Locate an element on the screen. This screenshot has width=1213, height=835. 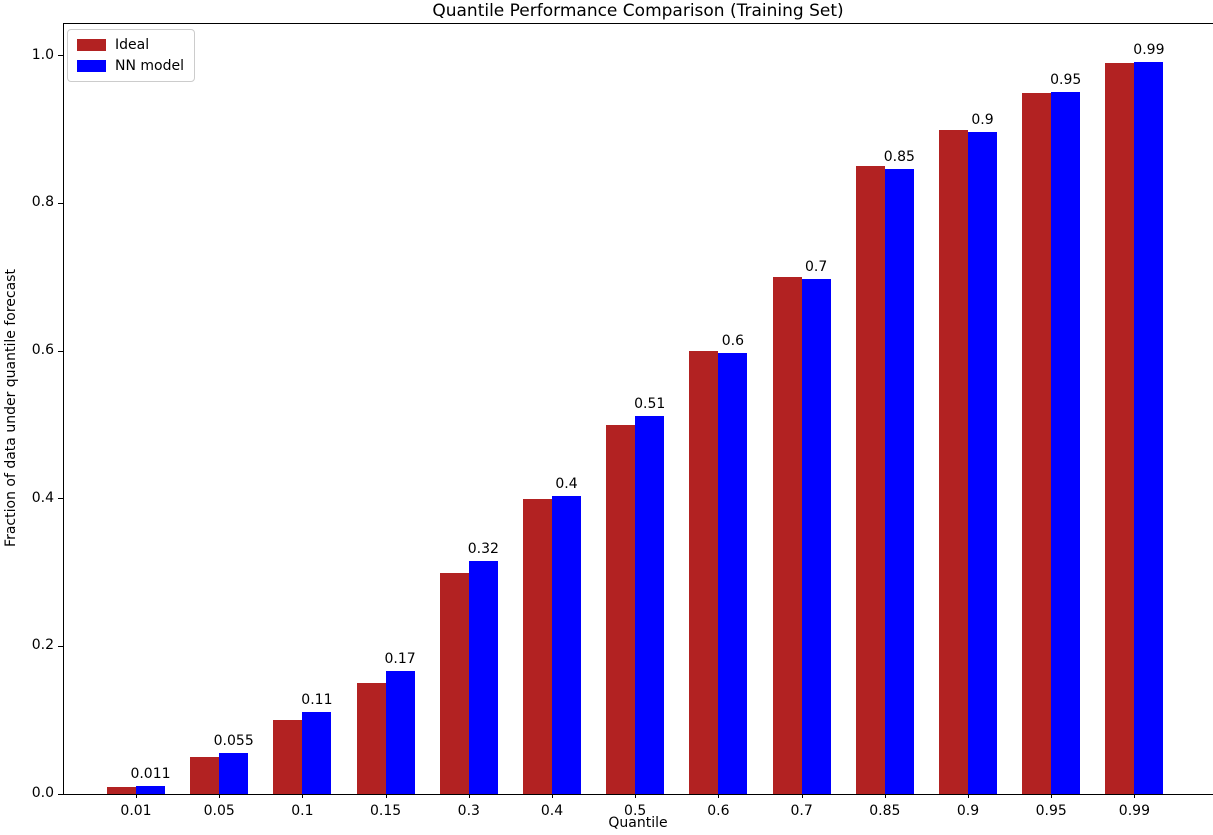
x-tick-label: 0.6 is located at coordinates (718, 811).